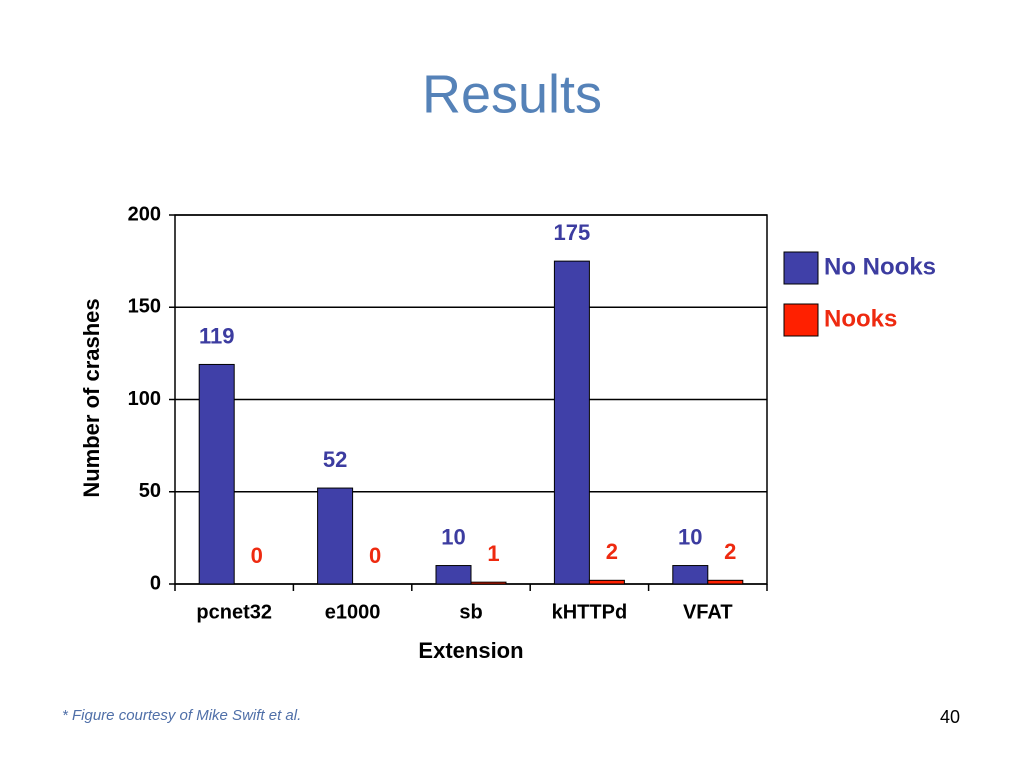  What do you see at coordinates (155, 583) in the screenshot?
I see `y-tick-label: 0` at bounding box center [155, 583].